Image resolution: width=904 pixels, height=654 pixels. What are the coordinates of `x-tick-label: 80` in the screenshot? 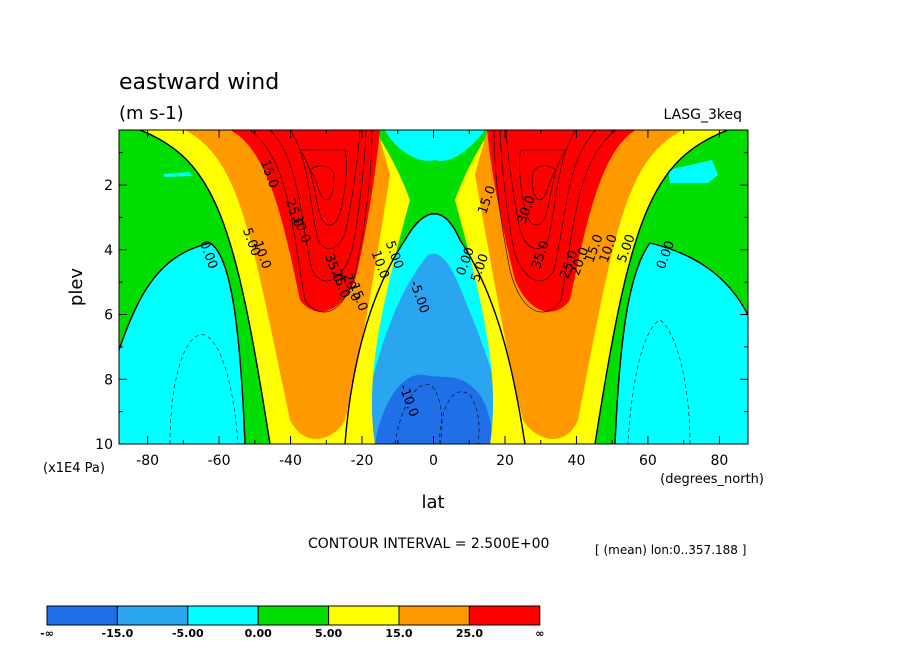 It's located at (719, 461).